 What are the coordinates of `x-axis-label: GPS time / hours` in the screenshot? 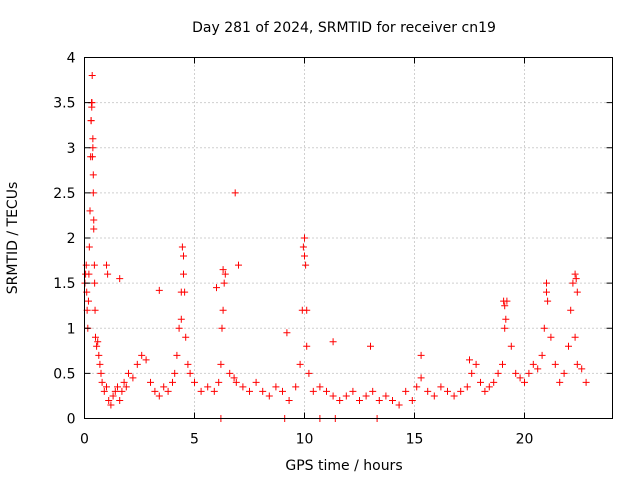 It's located at (343, 466).